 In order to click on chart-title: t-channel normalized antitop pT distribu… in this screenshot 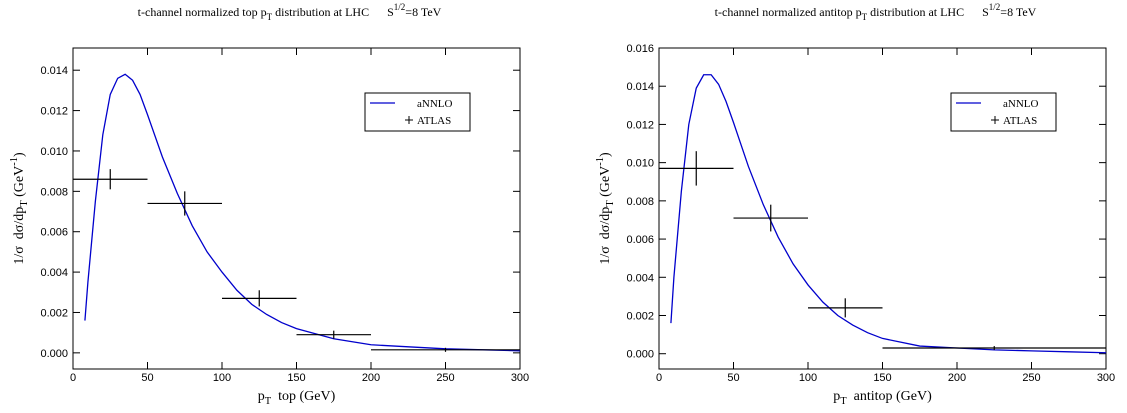, I will do `click(876, 12)`.